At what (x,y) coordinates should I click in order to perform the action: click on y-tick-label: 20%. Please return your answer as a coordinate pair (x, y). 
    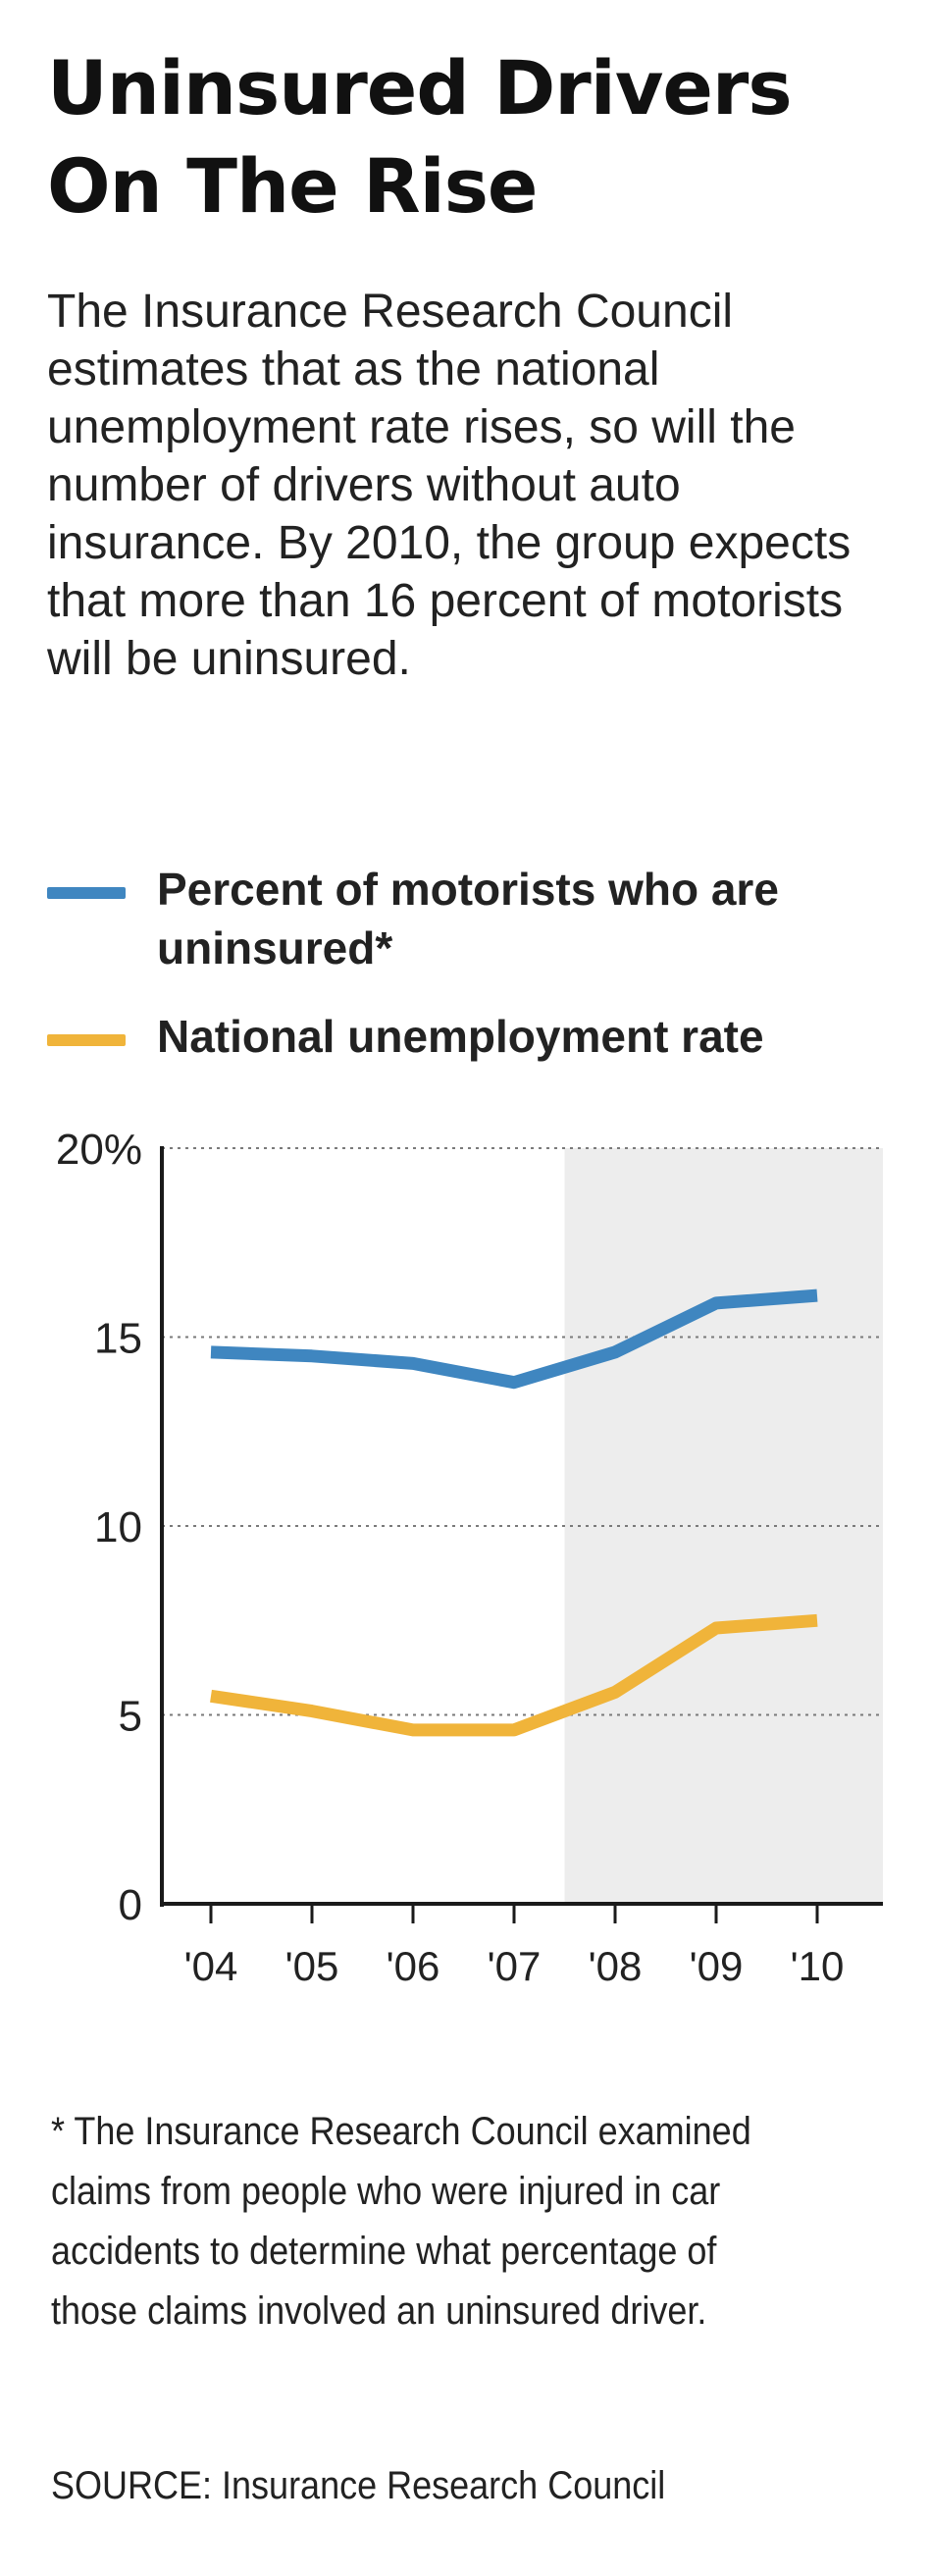
    Looking at the image, I should click on (99, 1150).